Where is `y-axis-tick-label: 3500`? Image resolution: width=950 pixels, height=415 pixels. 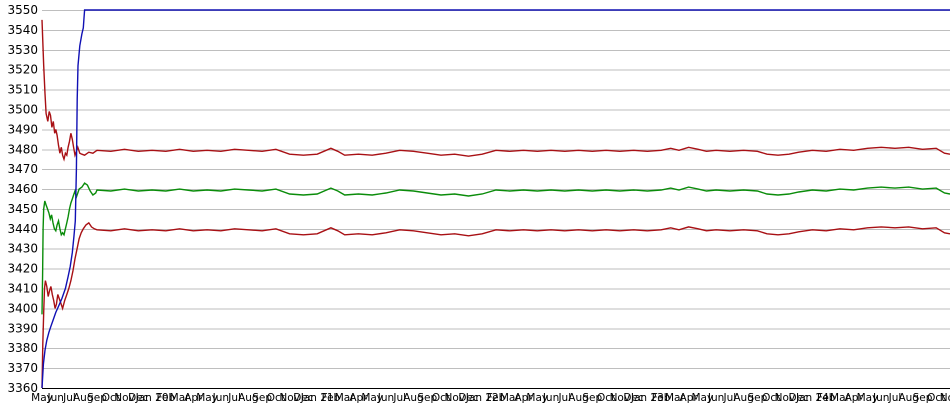 y-axis-tick-label: 3500 is located at coordinates (22, 109).